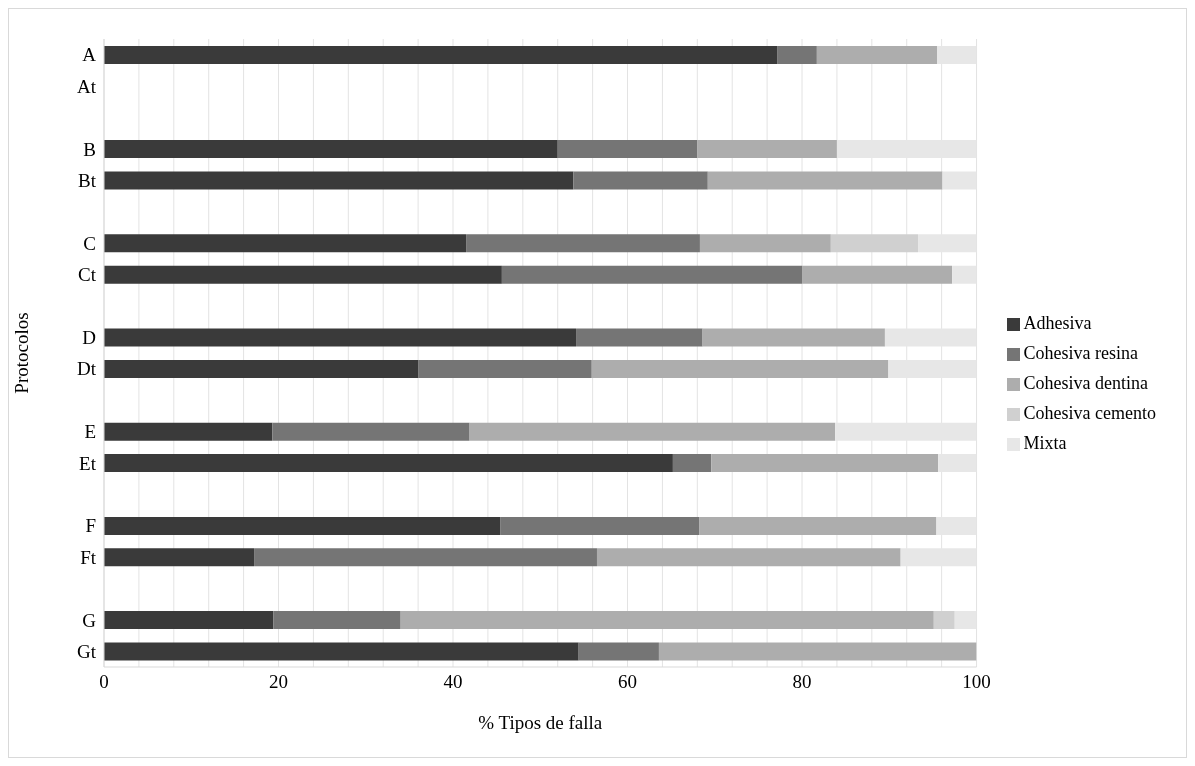  What do you see at coordinates (89, 243) in the screenshot?
I see `y-tick-label: C` at bounding box center [89, 243].